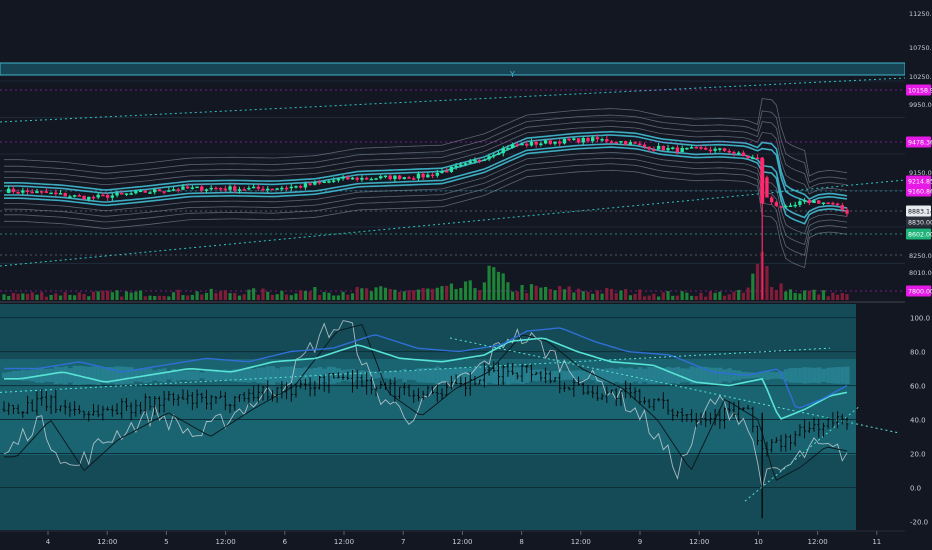  I want to click on oscillator-tick-label: 40.0, so click(918, 421).